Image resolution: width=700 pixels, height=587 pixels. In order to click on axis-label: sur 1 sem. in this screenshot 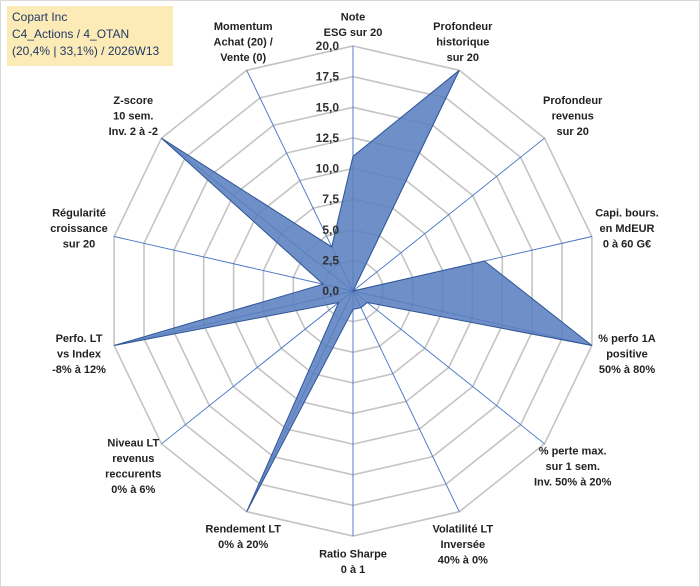, I will do `click(572, 467)`.